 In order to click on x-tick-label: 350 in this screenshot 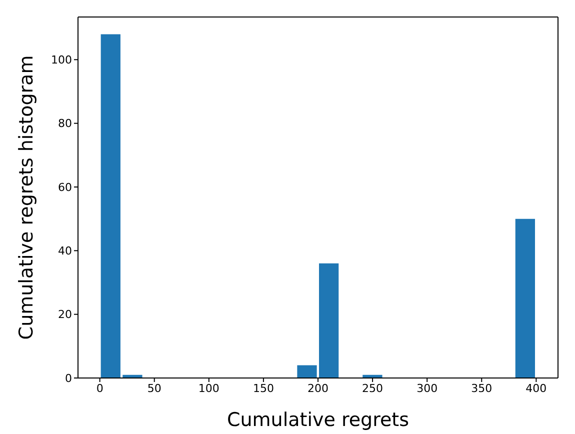, I will do `click(481, 388)`.